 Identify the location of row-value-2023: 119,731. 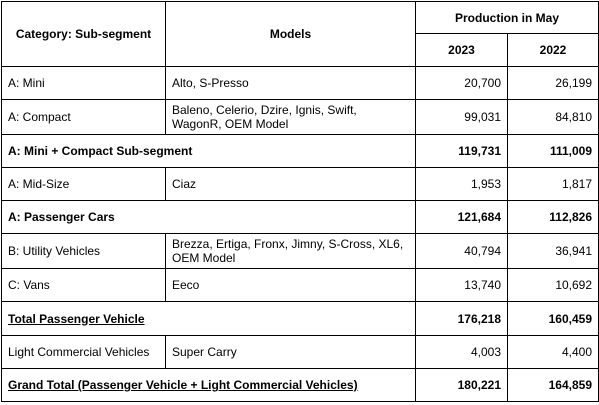
(461, 151).